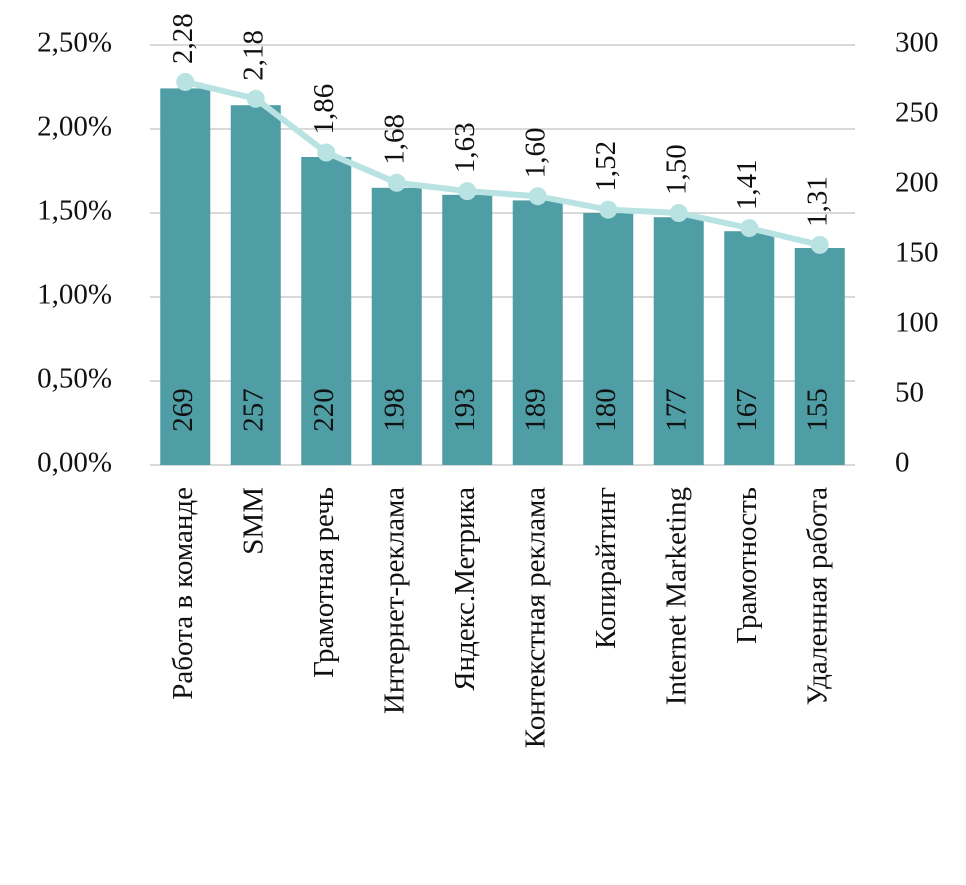 This screenshot has height=885, width=966. I want to click on y2-tick-label: 300, so click(917, 43).